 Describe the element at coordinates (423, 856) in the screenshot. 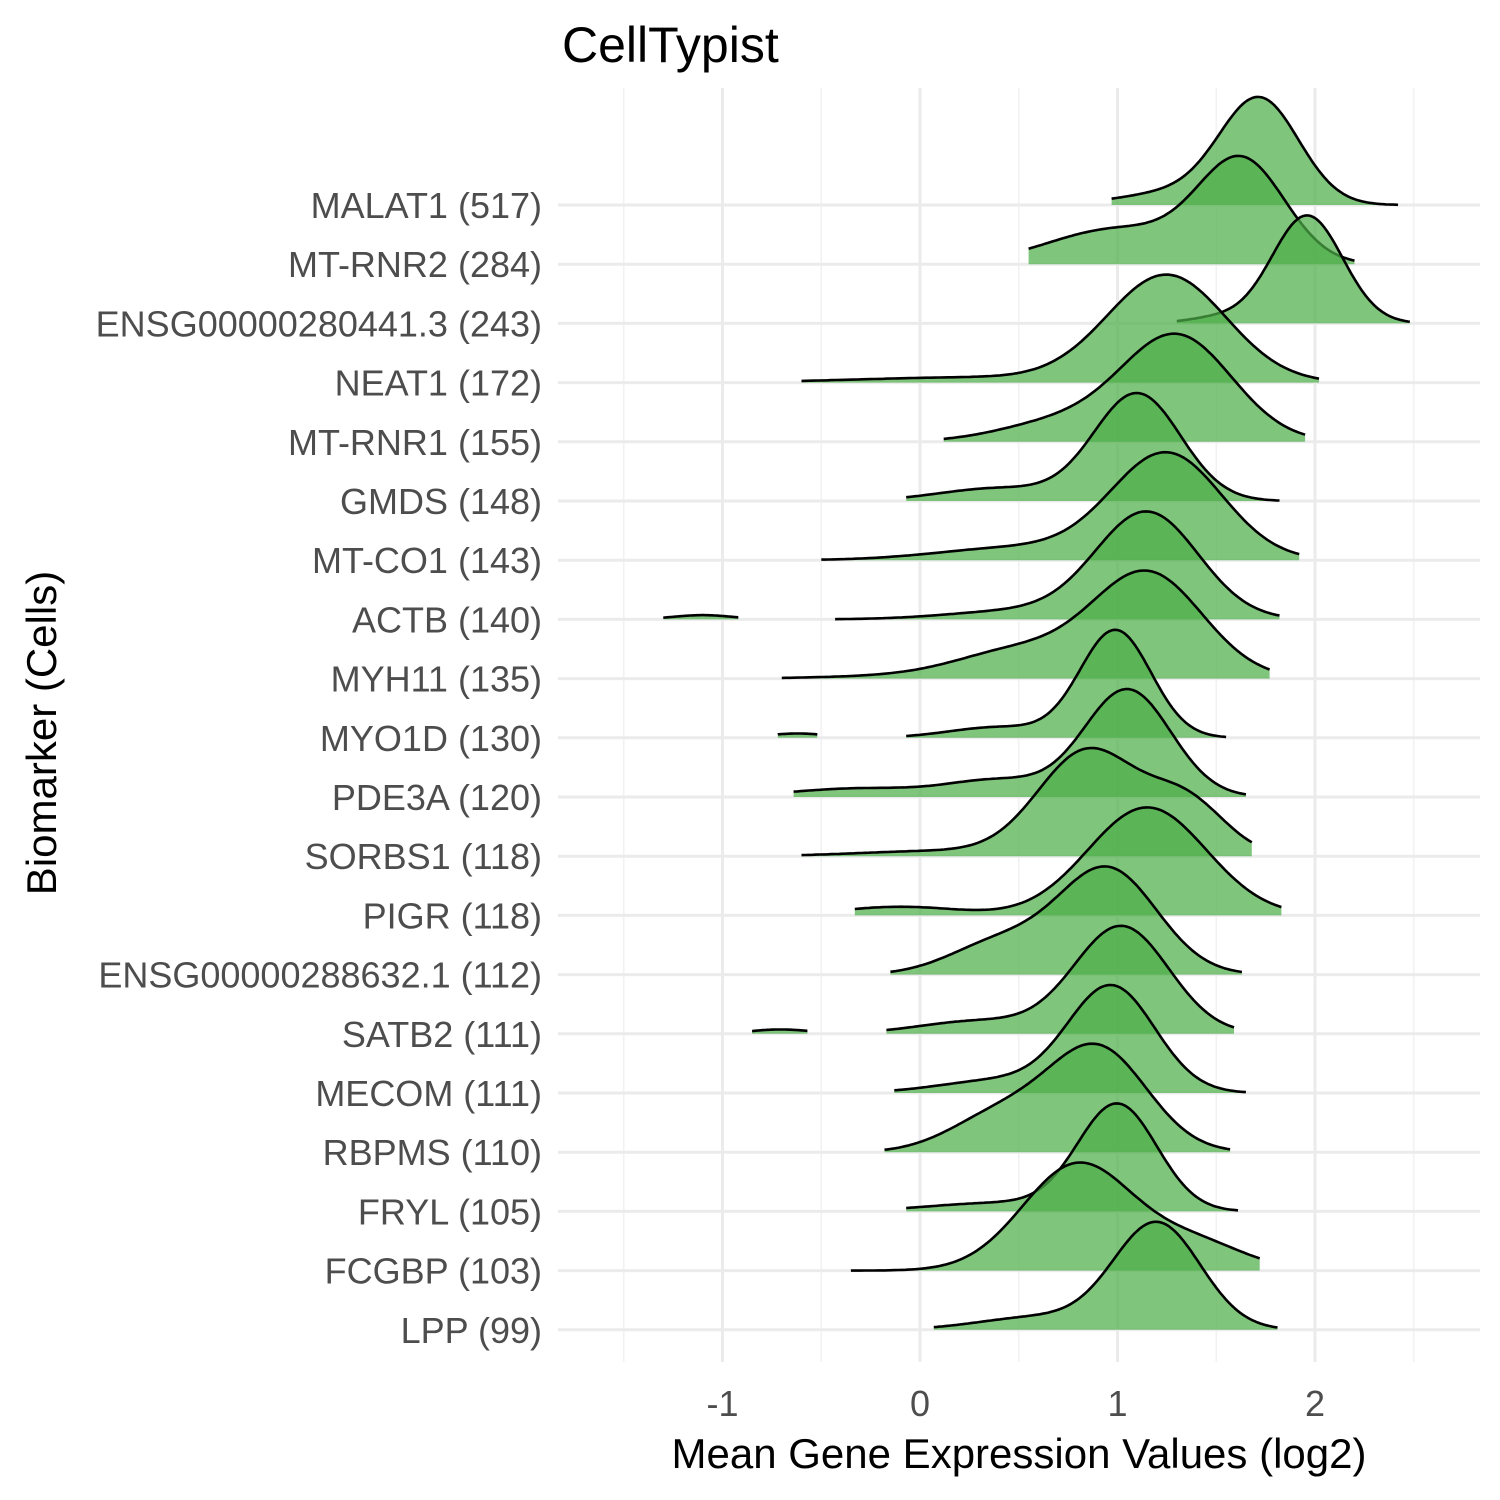

I see `y-tick-label: SORBS1 (118)` at that location.